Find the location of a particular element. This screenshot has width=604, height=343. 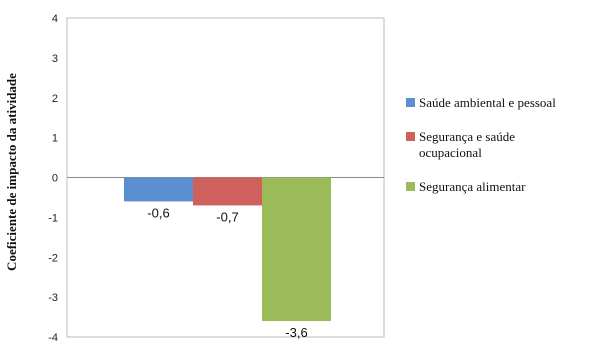

legend-item-seguranca-saude: Segurança e saúde ocupacional is located at coordinates (504, 145).